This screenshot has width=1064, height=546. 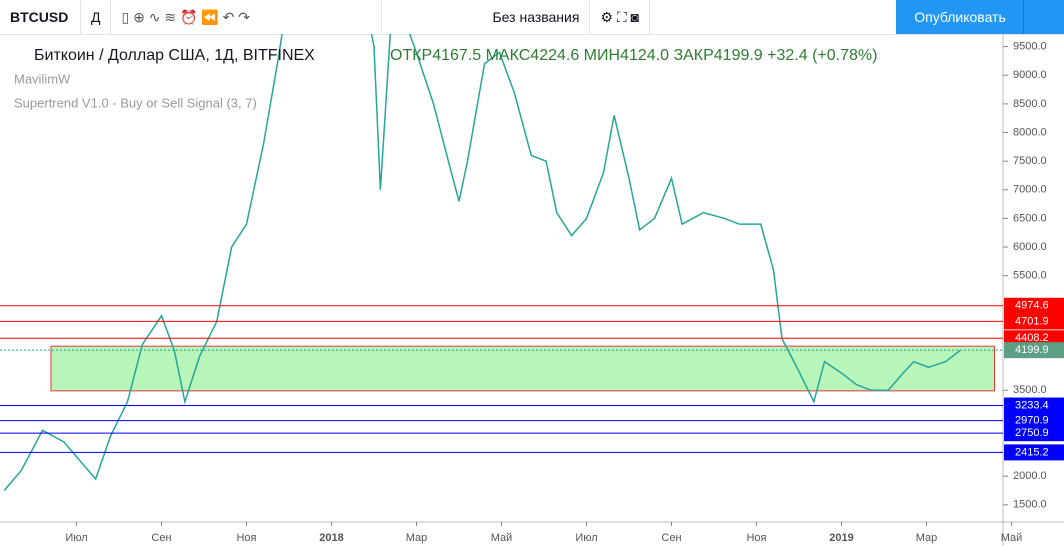 I want to click on indicator: MavilimW, so click(x=42, y=78).